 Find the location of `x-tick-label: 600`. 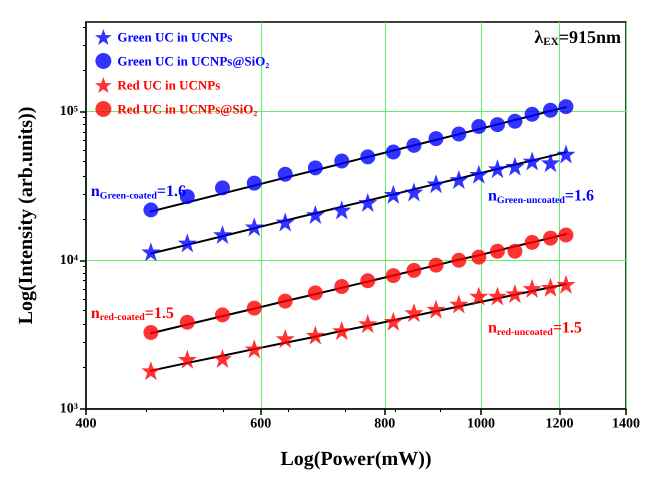

x-tick-label: 600 is located at coordinates (261, 424).